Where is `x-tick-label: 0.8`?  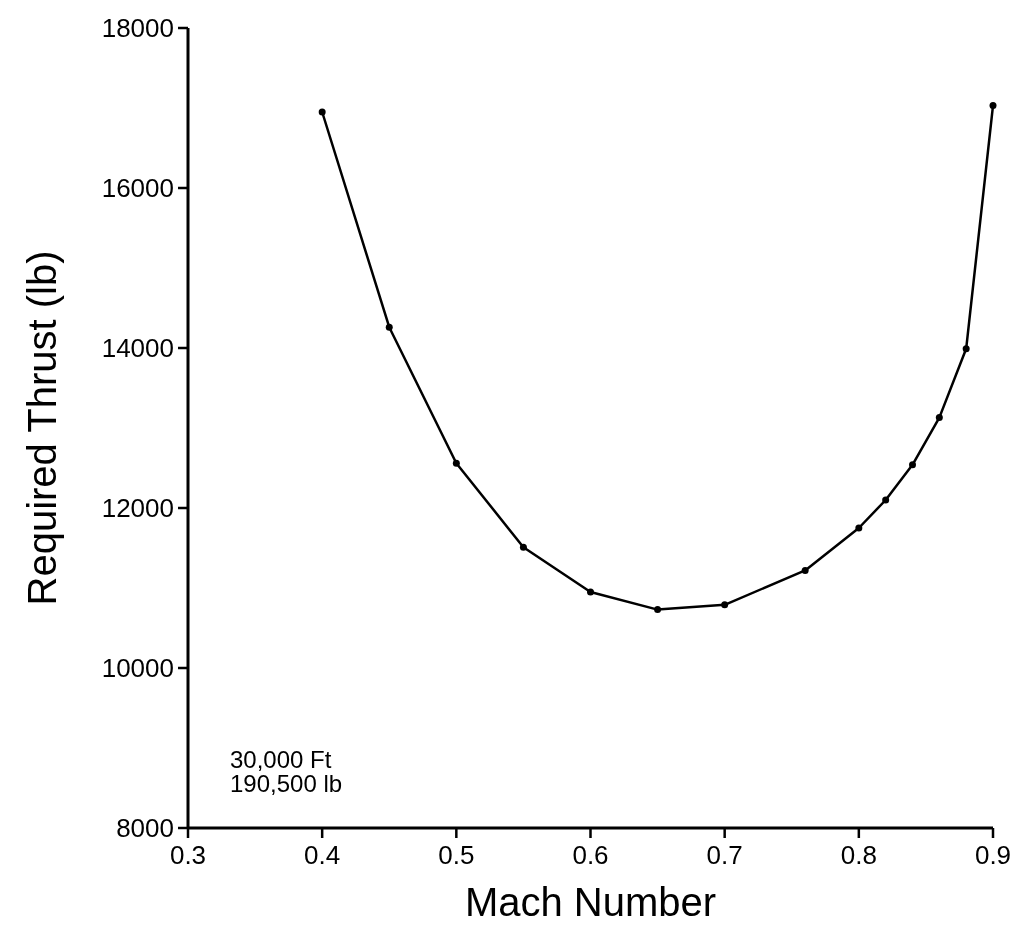
x-tick-label: 0.8 is located at coordinates (858, 855).